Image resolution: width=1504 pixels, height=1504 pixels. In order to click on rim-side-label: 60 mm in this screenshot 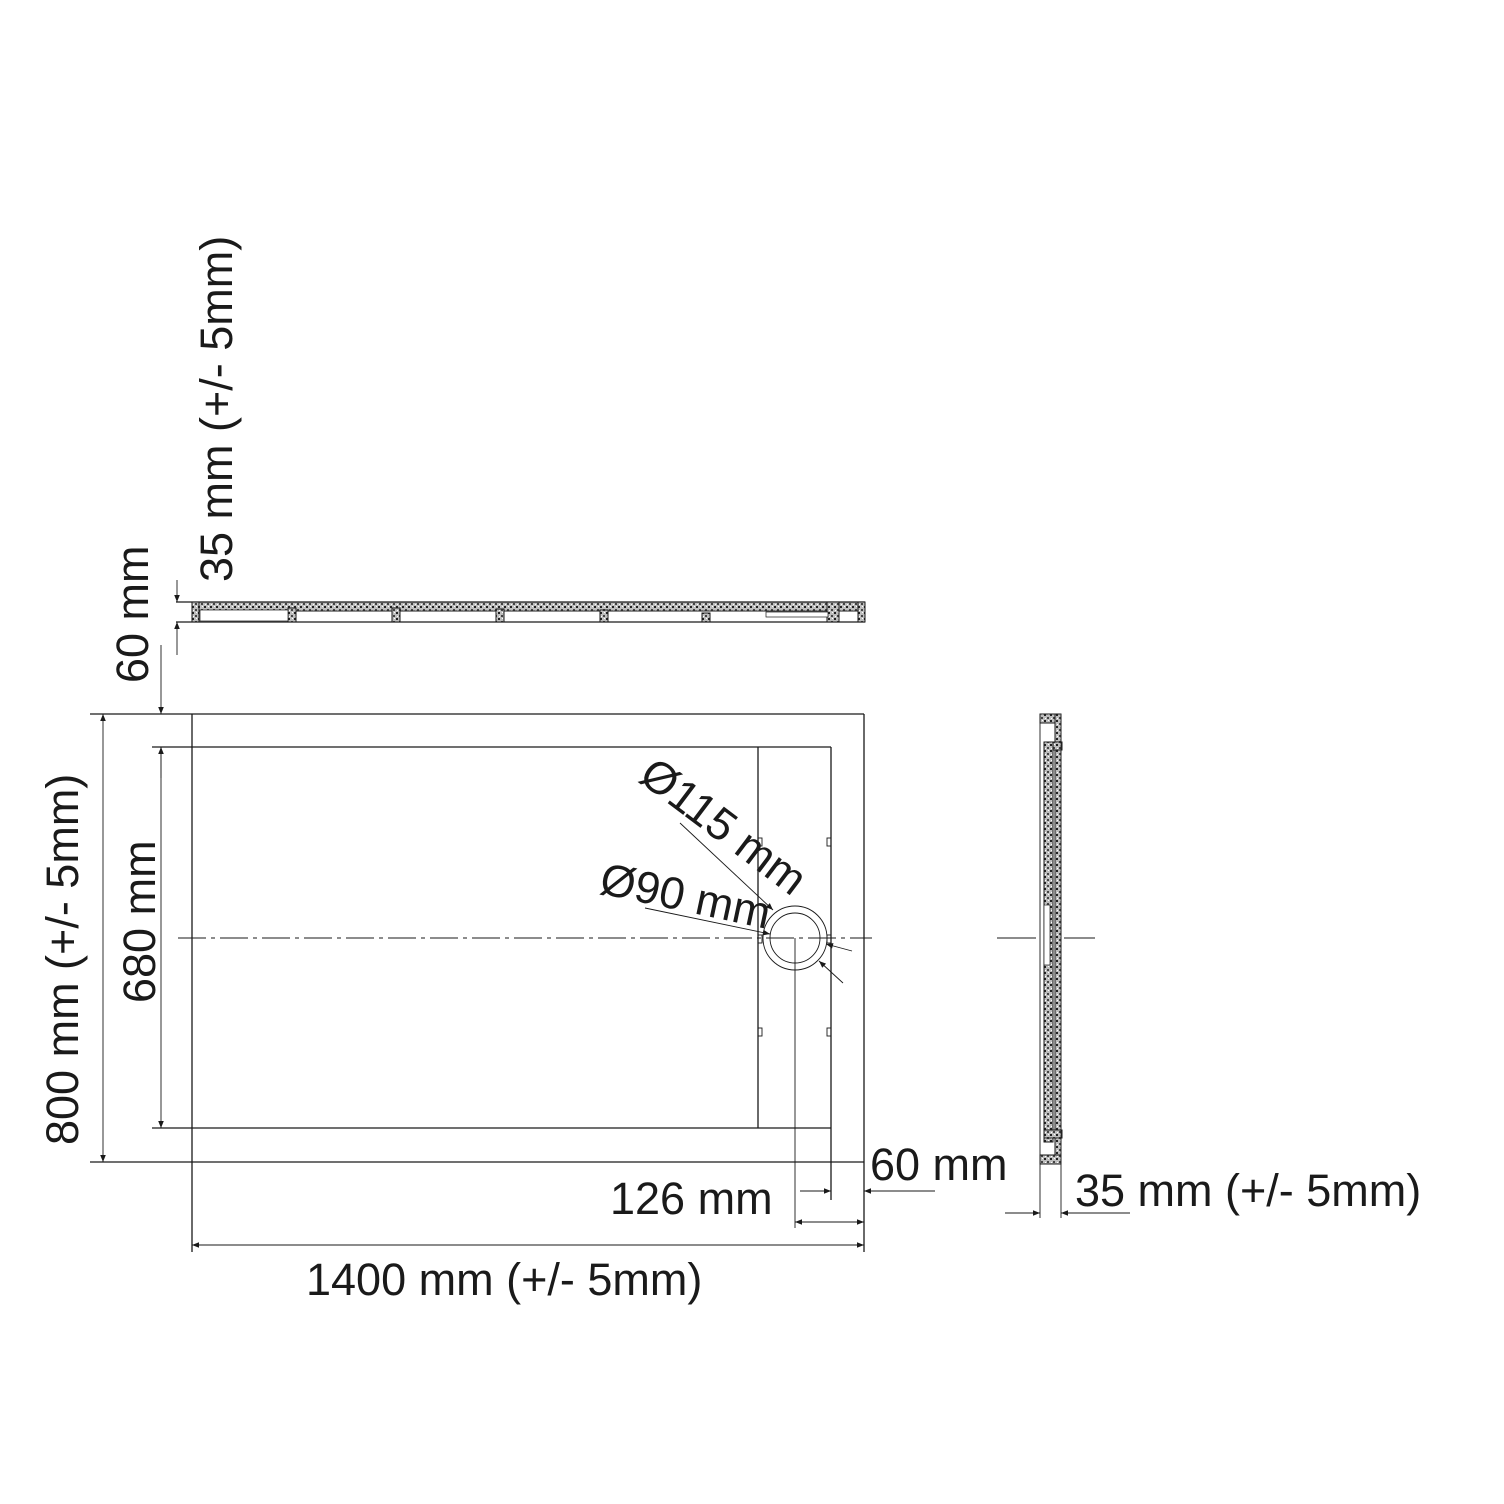, I will do `click(939, 1164)`.